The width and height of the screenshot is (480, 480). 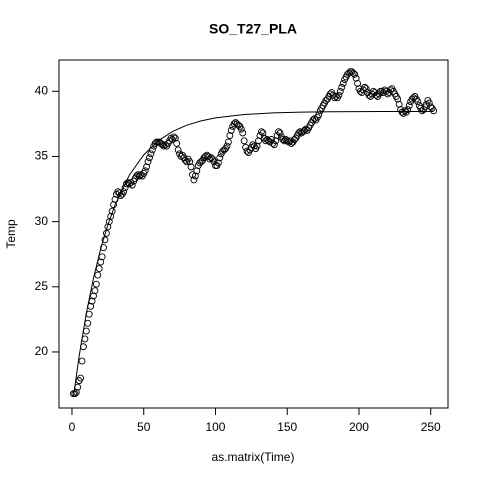 What do you see at coordinates (72, 427) in the screenshot?
I see `x-tick-label: 0` at bounding box center [72, 427].